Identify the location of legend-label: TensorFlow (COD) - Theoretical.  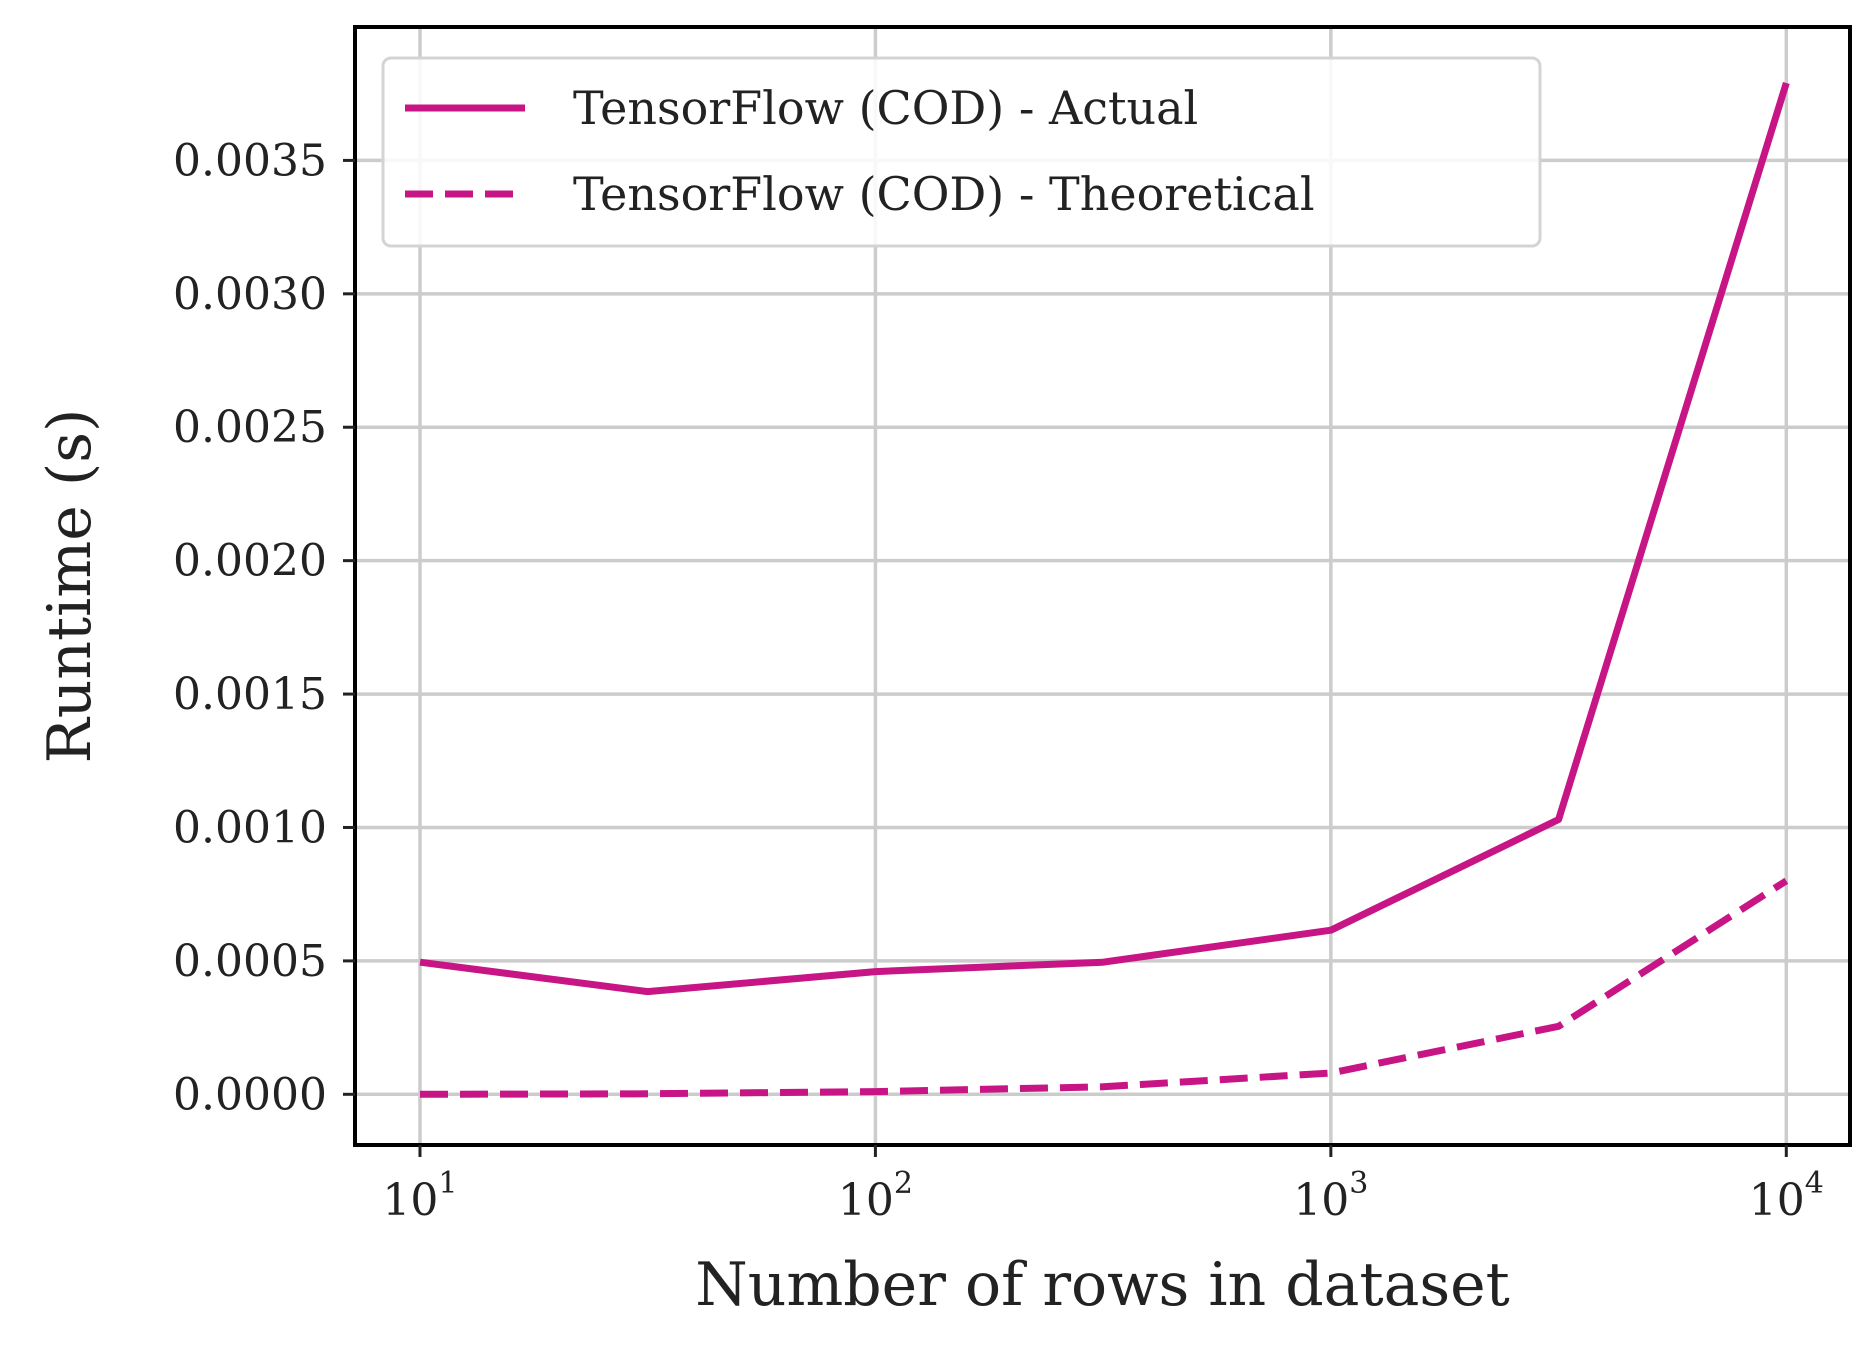
(944, 194).